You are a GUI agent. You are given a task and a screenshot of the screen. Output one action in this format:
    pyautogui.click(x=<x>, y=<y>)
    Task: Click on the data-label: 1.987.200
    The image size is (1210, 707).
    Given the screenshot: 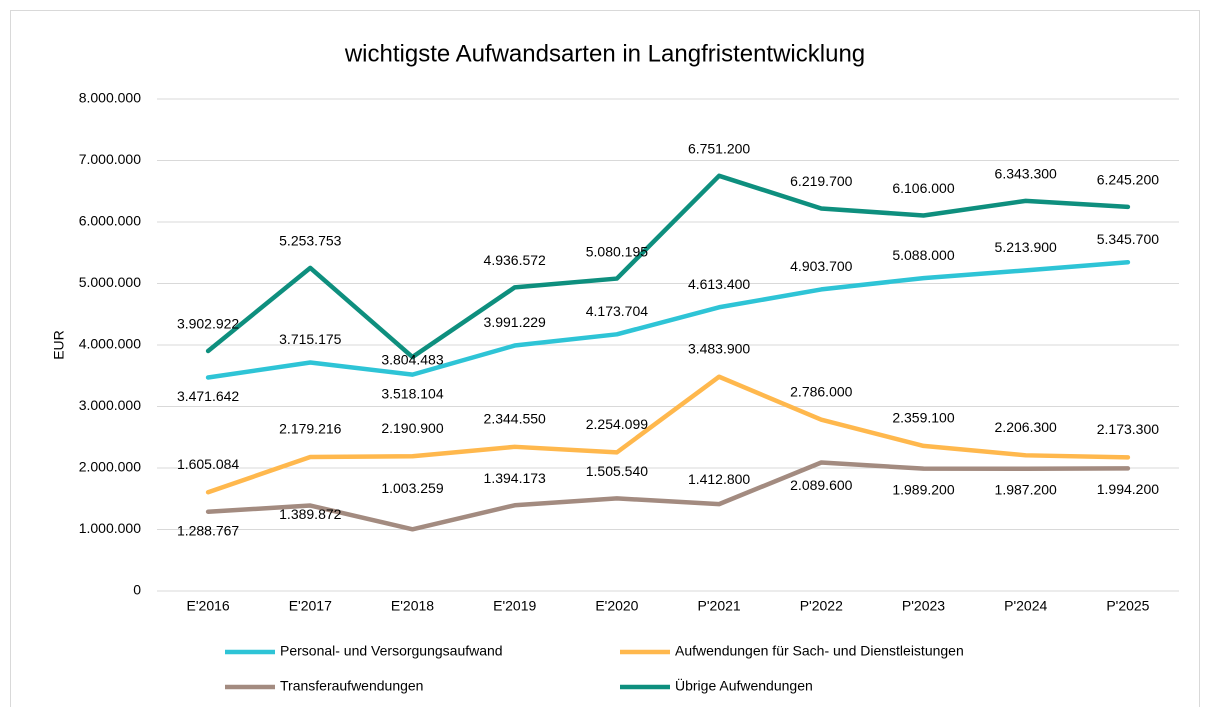 What is the action you would take?
    pyautogui.click(x=1026, y=489)
    